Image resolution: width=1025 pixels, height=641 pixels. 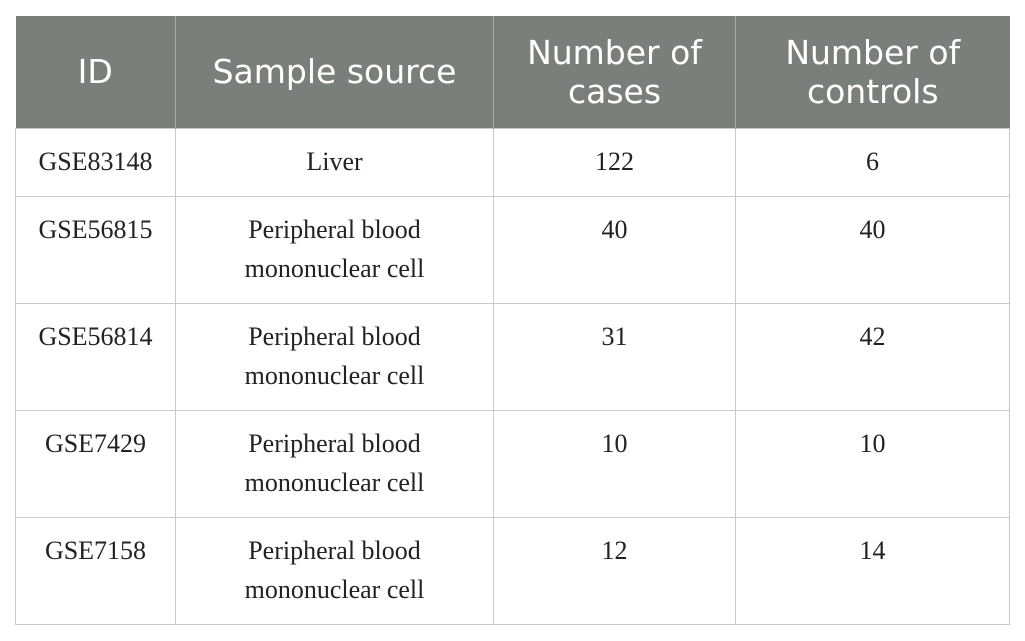 I want to click on cell-cases: 10, so click(x=614, y=463).